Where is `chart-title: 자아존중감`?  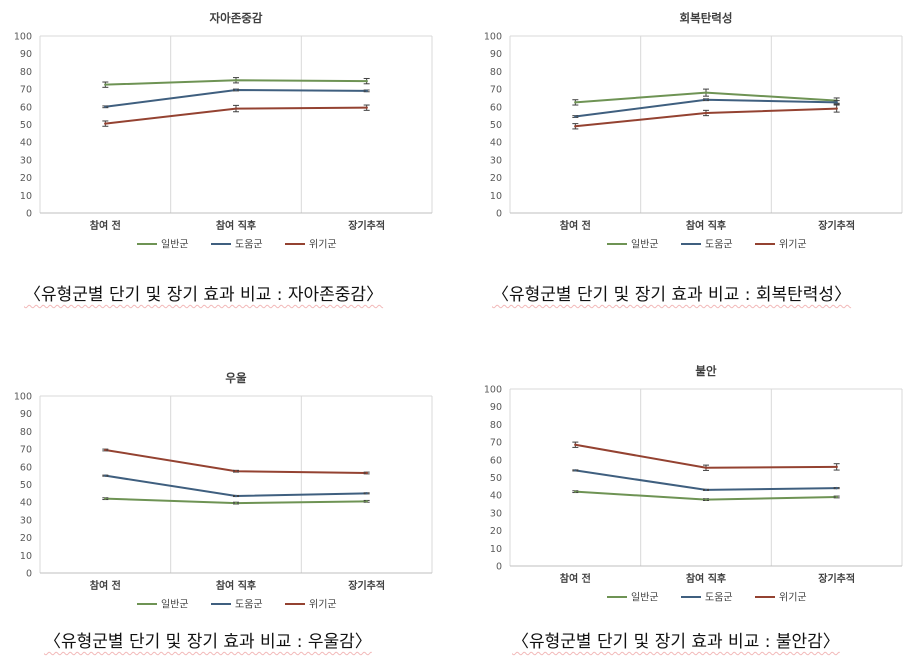
chart-title: 자아존중감 is located at coordinates (236, 18).